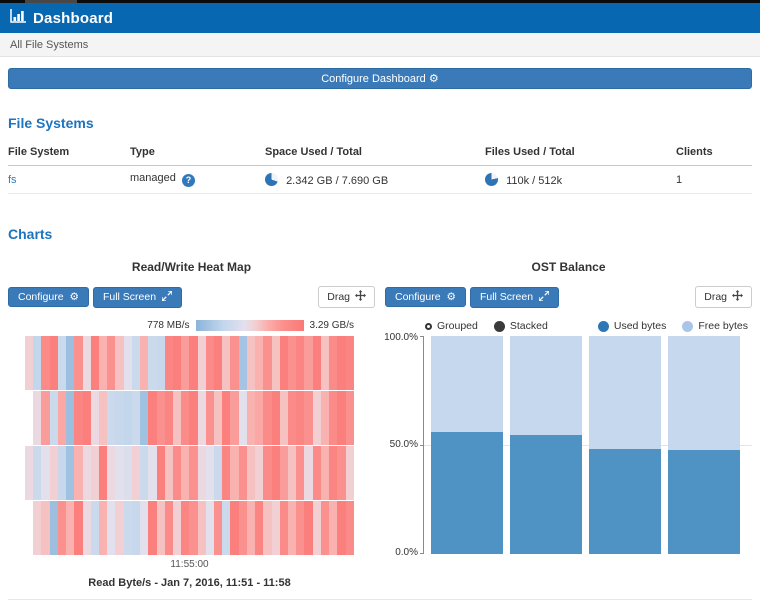 This screenshot has height=600, width=760. Describe the element at coordinates (188, 180) in the screenshot. I see `help-icon: ?` at that location.